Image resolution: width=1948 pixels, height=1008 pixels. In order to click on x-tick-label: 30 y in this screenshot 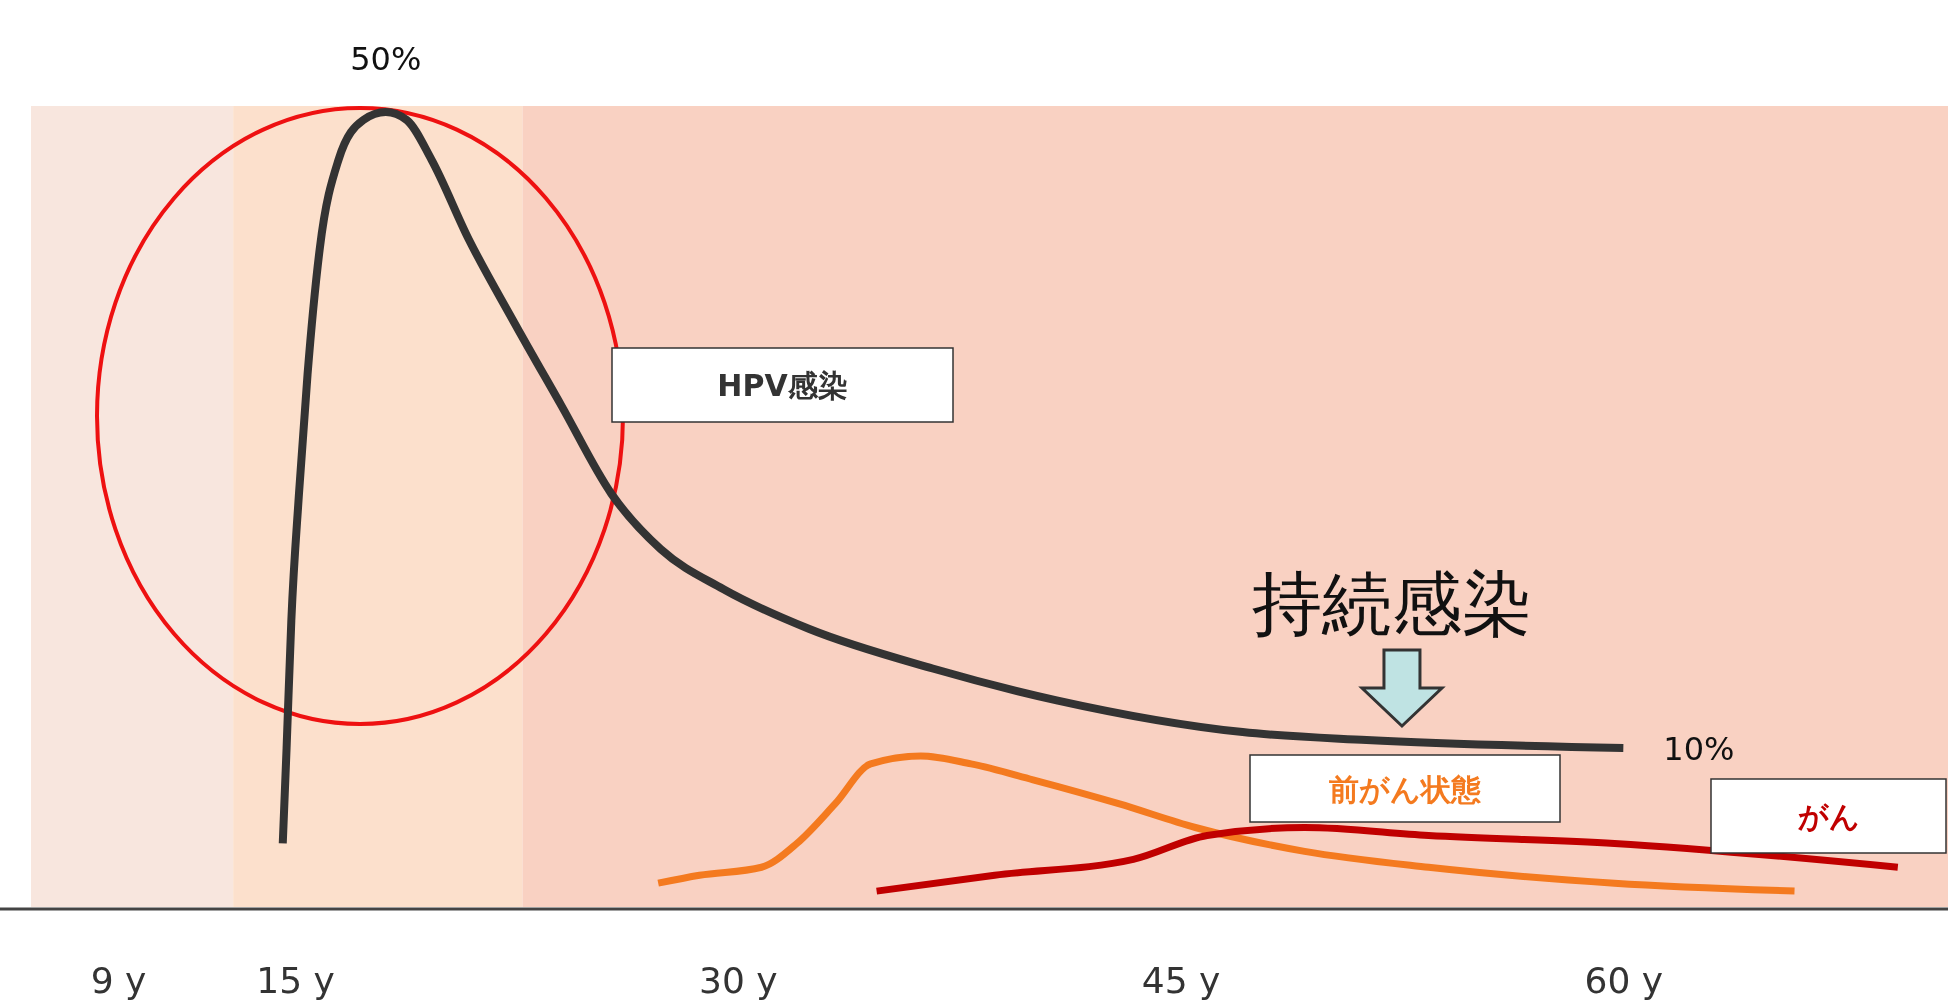, I will do `click(738, 980)`.